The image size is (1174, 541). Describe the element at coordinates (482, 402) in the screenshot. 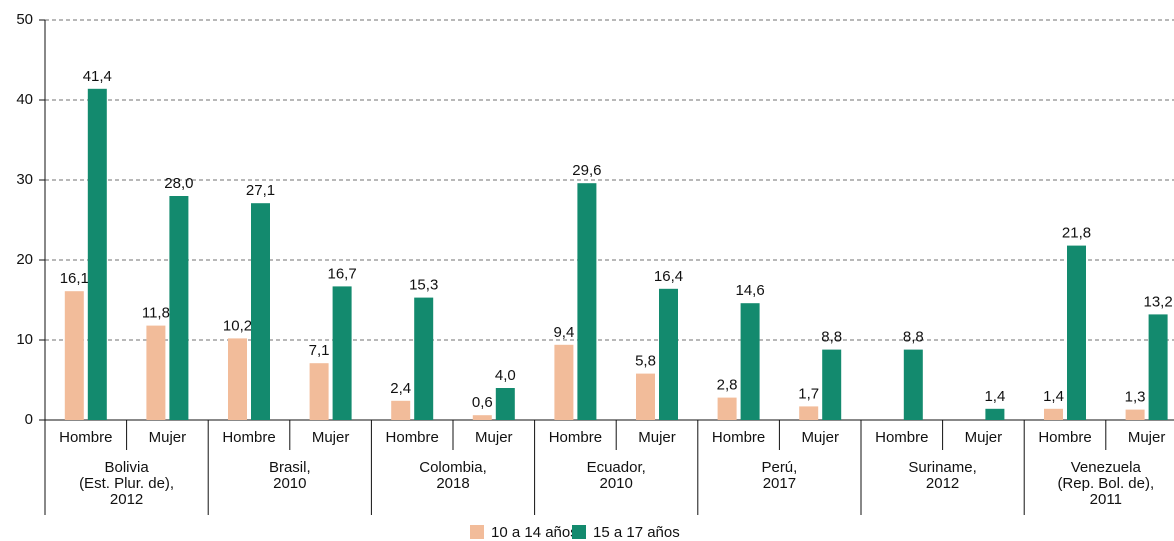

I see `value-label: 0,6` at that location.